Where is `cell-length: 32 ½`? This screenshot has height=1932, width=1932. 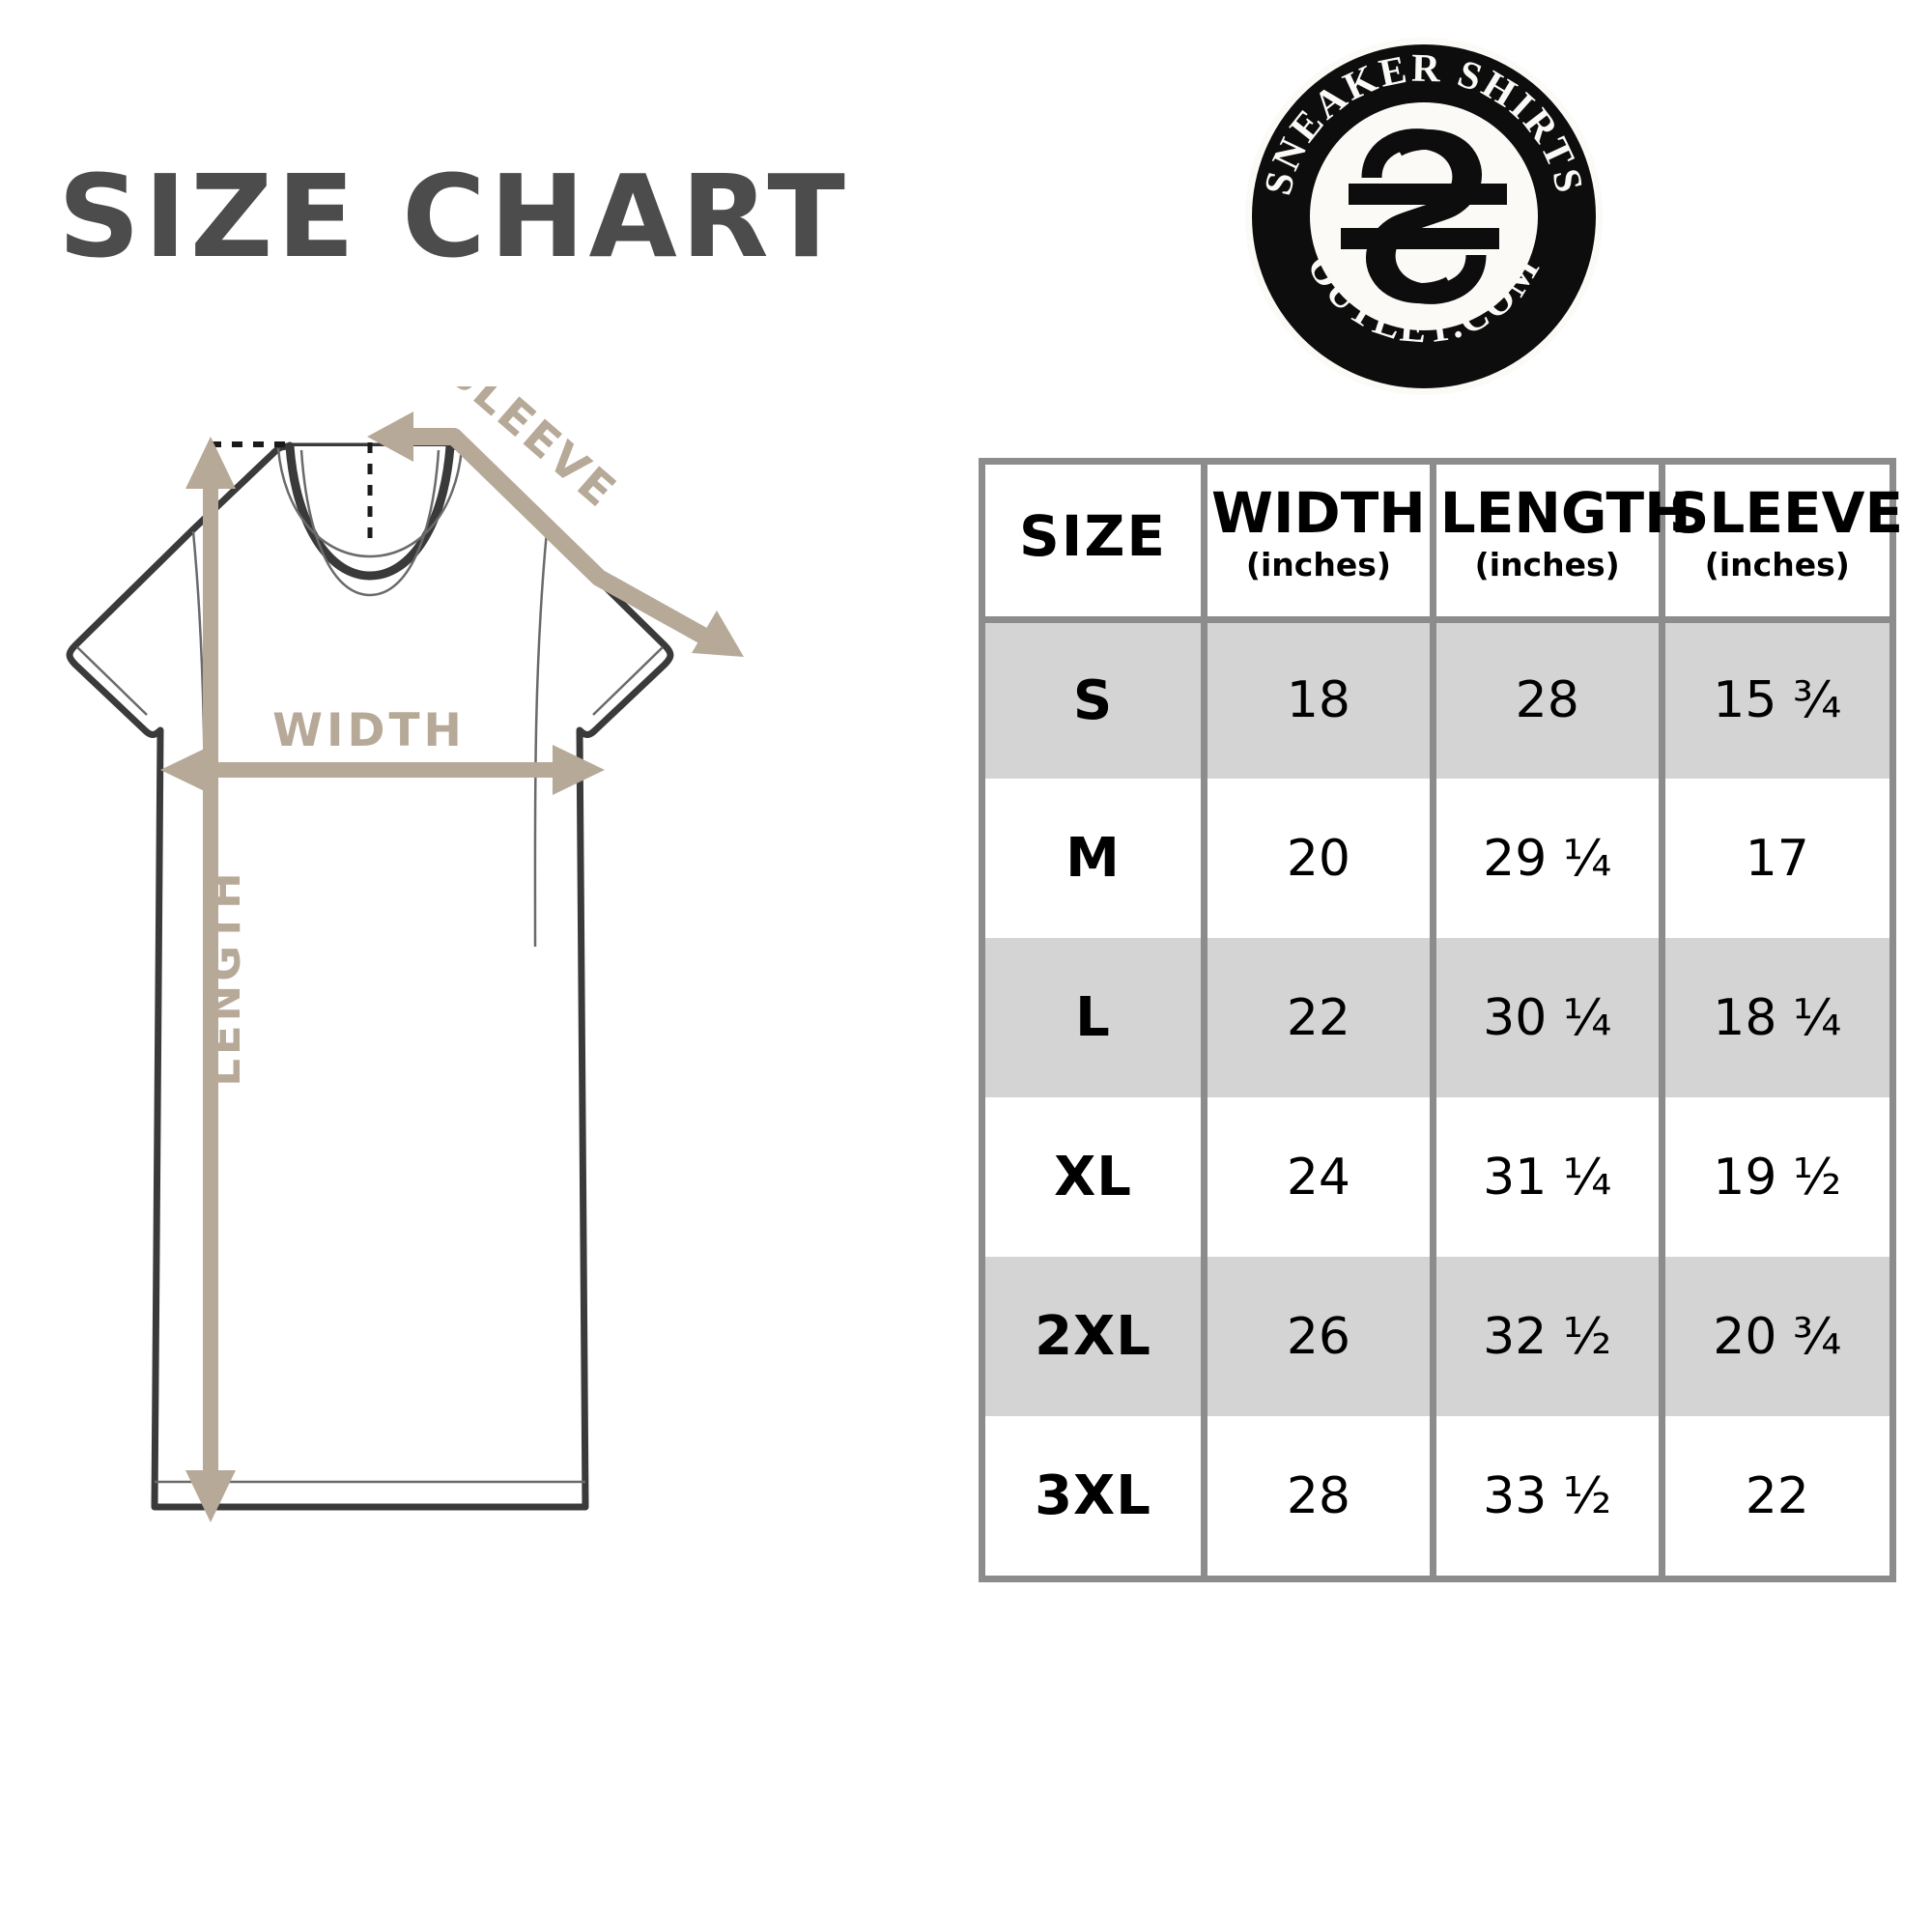 cell-length: 32 ½ is located at coordinates (1547, 1336).